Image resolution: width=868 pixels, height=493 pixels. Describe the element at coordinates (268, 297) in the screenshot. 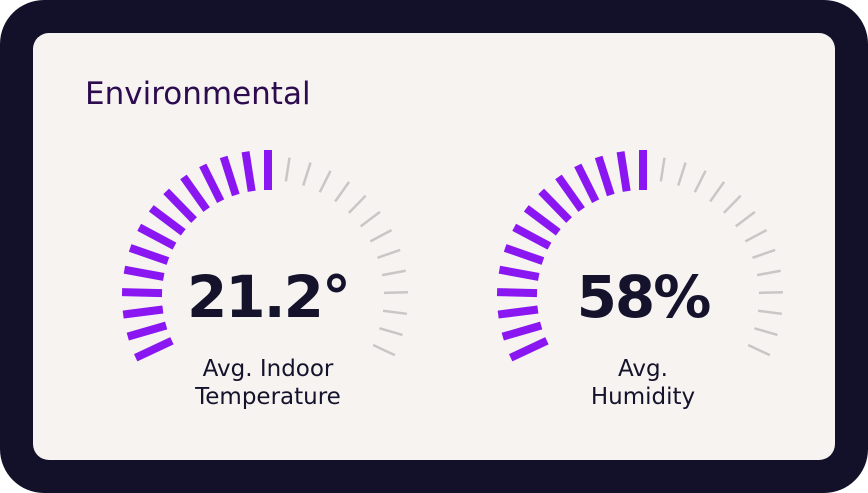

I see `gauge-value: 21.2°` at that location.